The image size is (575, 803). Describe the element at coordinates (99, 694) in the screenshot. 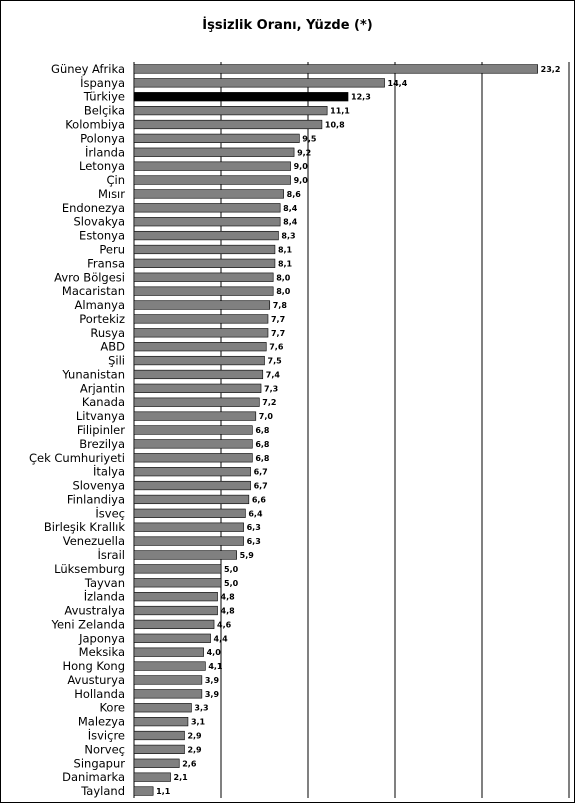

I see `category-label: Hollanda` at that location.